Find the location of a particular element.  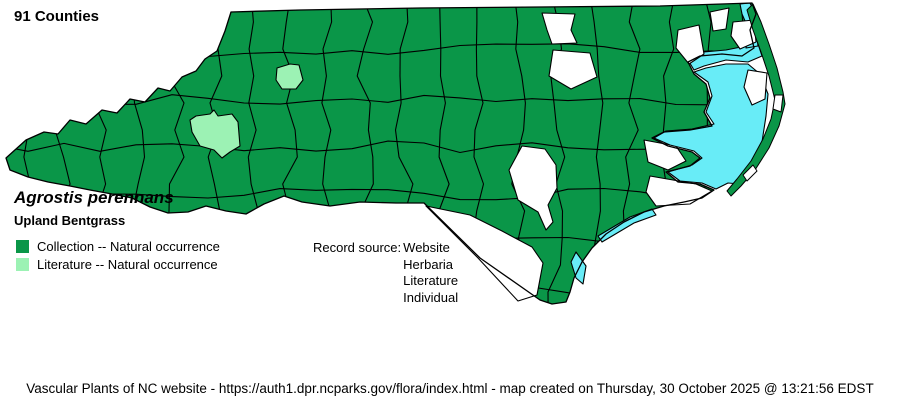

record-source-value: Herbaria is located at coordinates (428, 264).